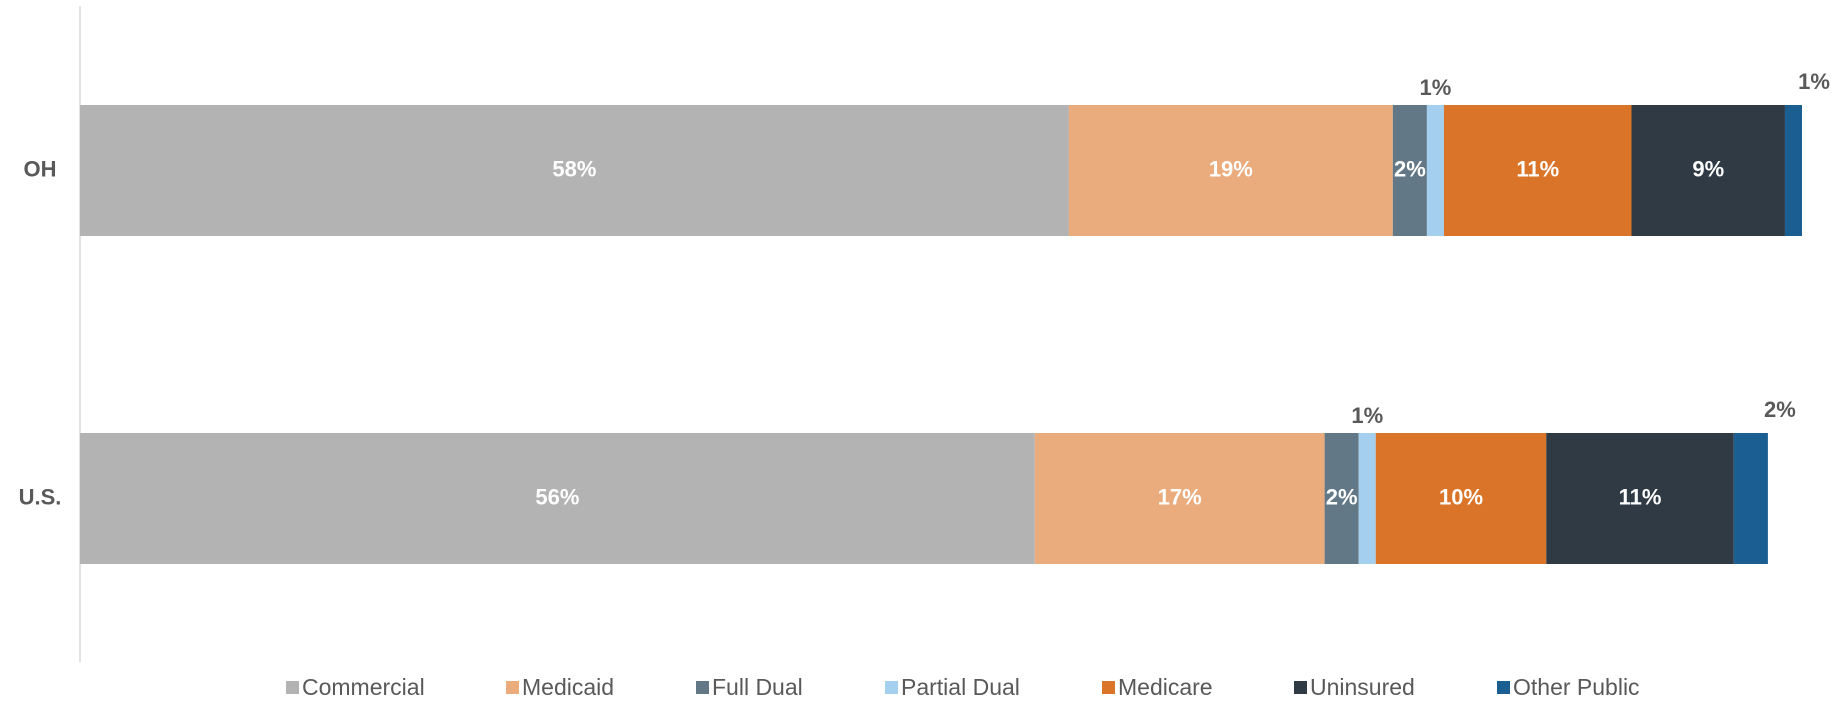 The image size is (1846, 701). I want to click on legend-label: Full Dual, so click(757, 687).